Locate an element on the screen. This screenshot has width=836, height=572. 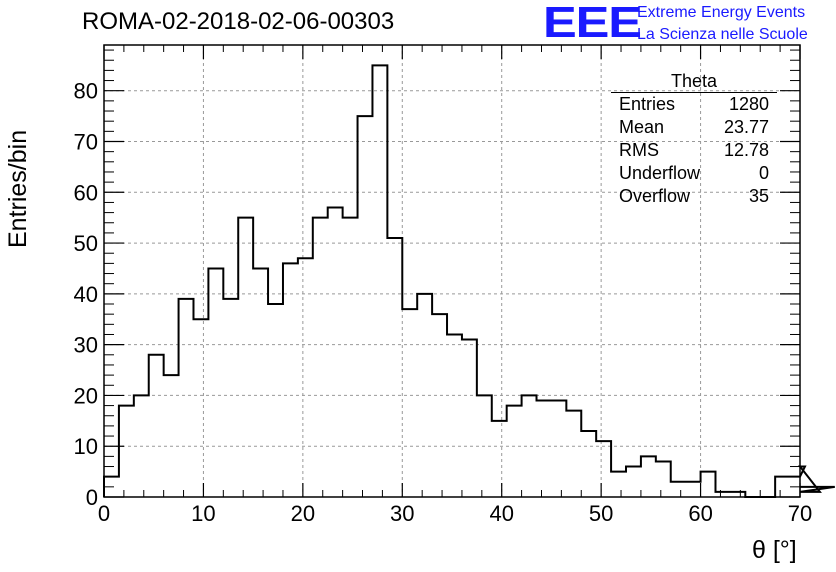
stats-value: 1280 is located at coordinates (748, 104).